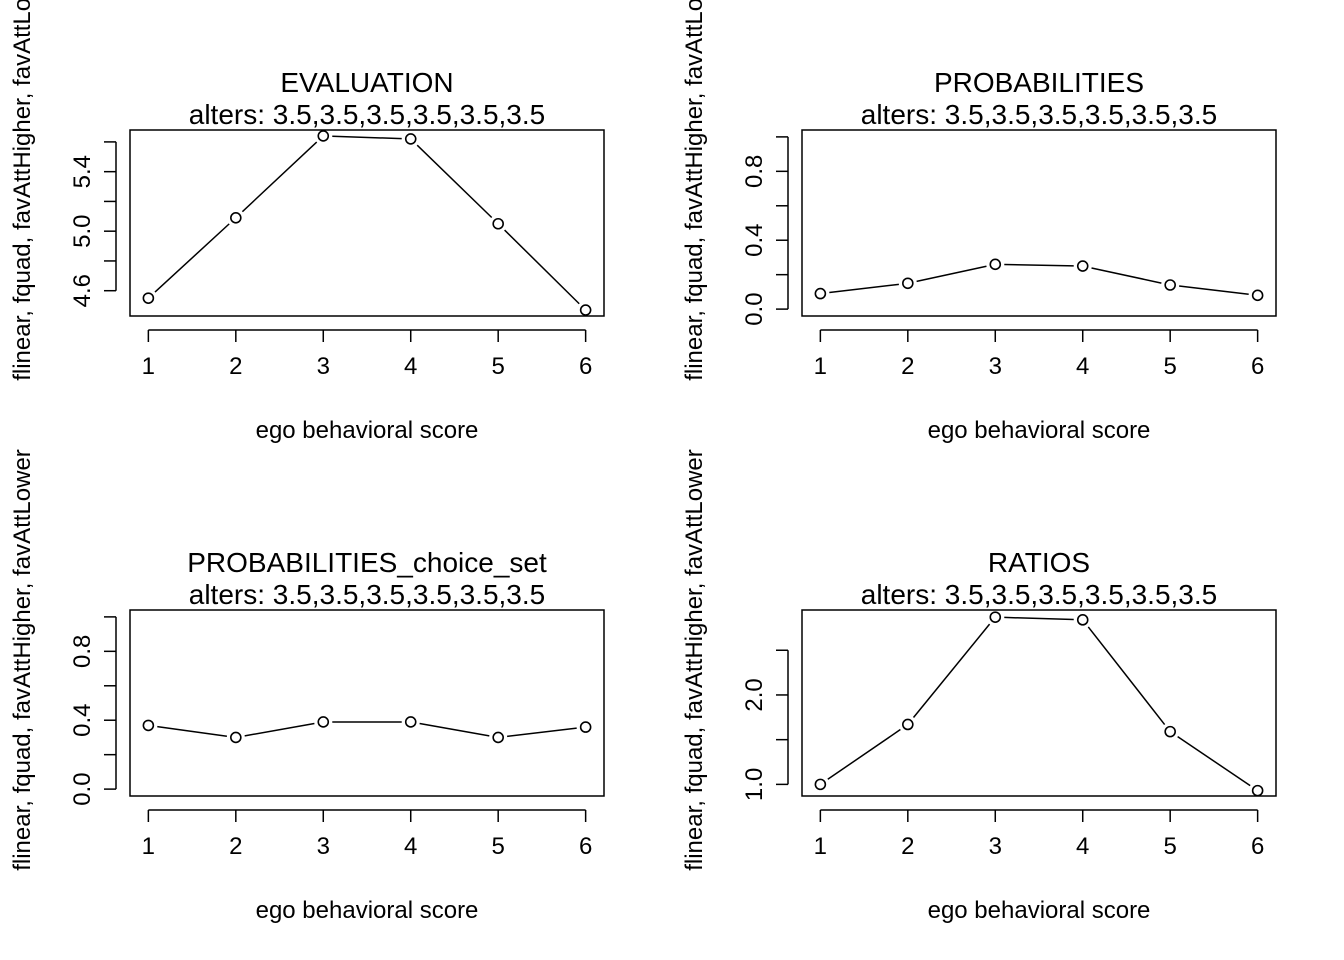 The width and height of the screenshot is (1344, 960). What do you see at coordinates (1039, 82) in the screenshot?
I see `chart-title: PROBABILITIES` at bounding box center [1039, 82].